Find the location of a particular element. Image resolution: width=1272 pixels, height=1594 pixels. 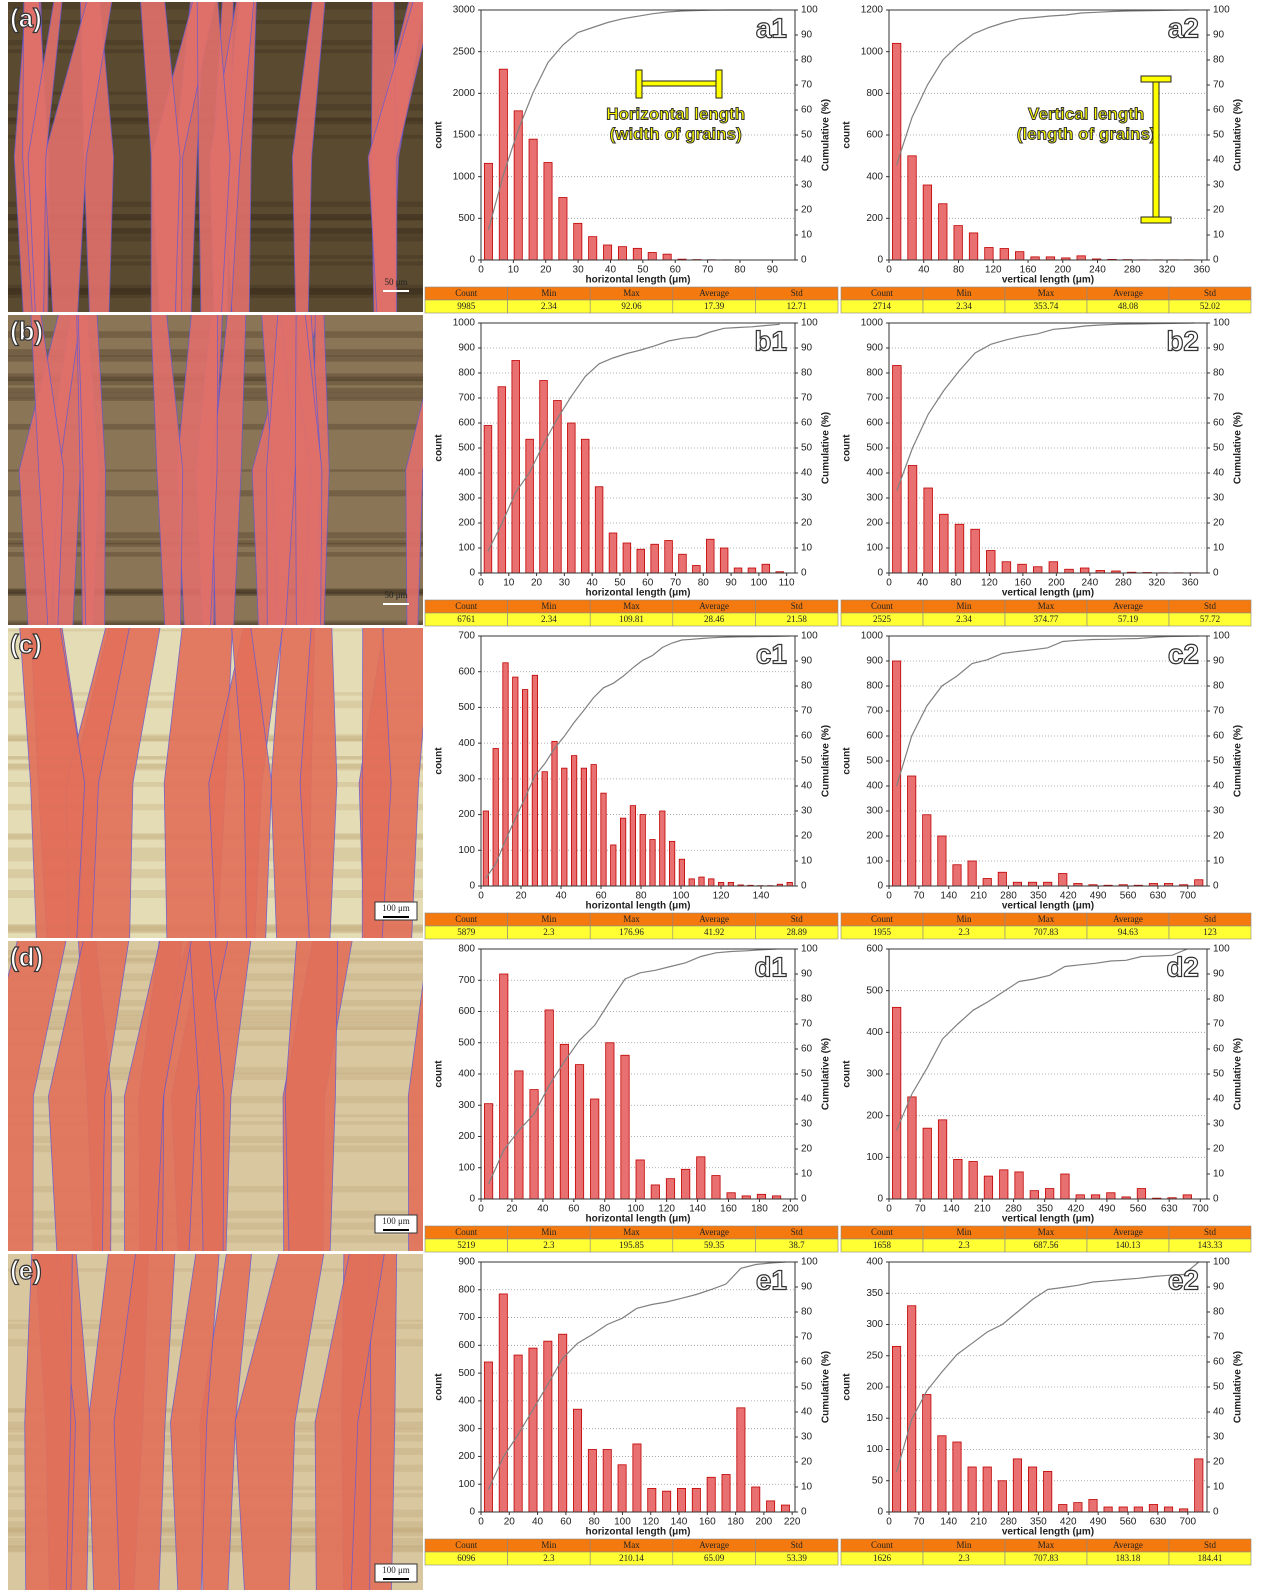

x-tick-label: 630 is located at coordinates (1158, 896).